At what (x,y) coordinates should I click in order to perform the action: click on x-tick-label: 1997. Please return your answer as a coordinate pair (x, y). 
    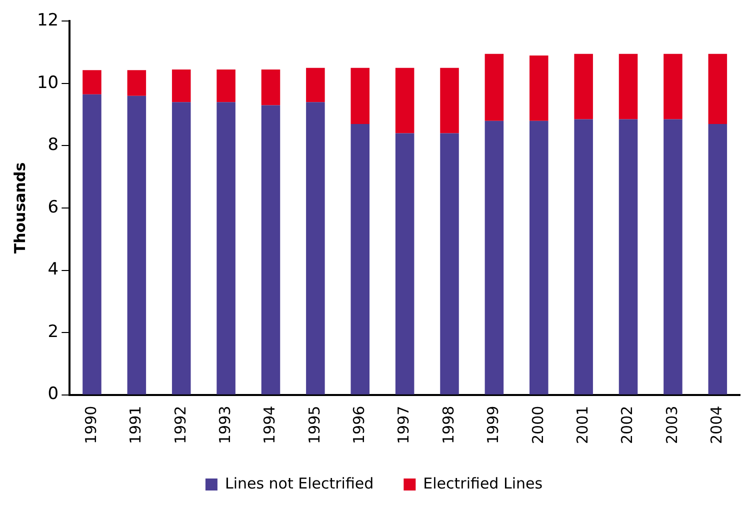
    Looking at the image, I should click on (403, 425).